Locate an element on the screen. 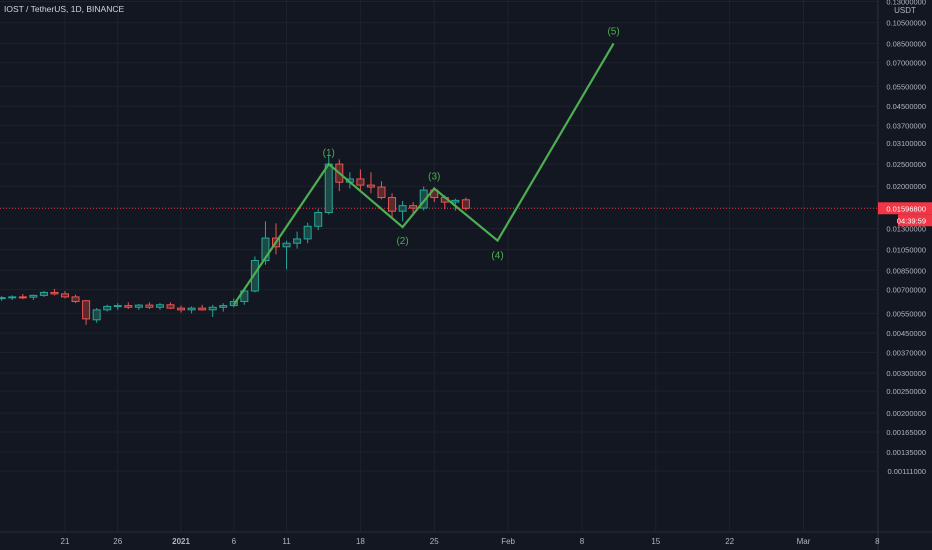 The height and width of the screenshot is (550, 932). price-tick-label: 0.00550000 is located at coordinates (906, 313).